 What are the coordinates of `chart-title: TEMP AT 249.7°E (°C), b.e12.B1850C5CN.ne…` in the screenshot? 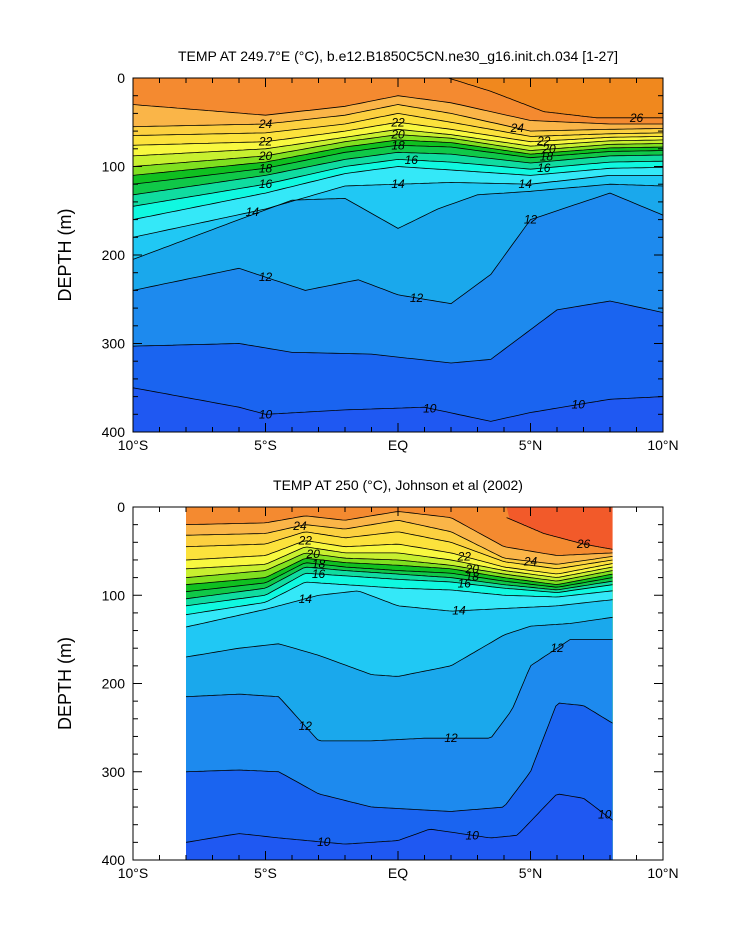 It's located at (398, 56).